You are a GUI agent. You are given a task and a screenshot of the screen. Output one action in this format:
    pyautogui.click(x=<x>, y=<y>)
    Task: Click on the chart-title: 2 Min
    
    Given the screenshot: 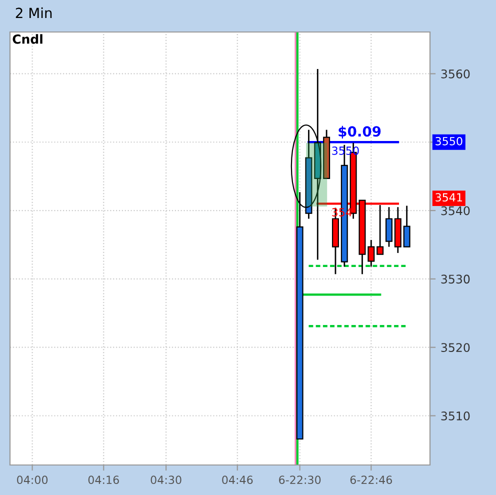 What is the action you would take?
    pyautogui.click(x=34, y=12)
    